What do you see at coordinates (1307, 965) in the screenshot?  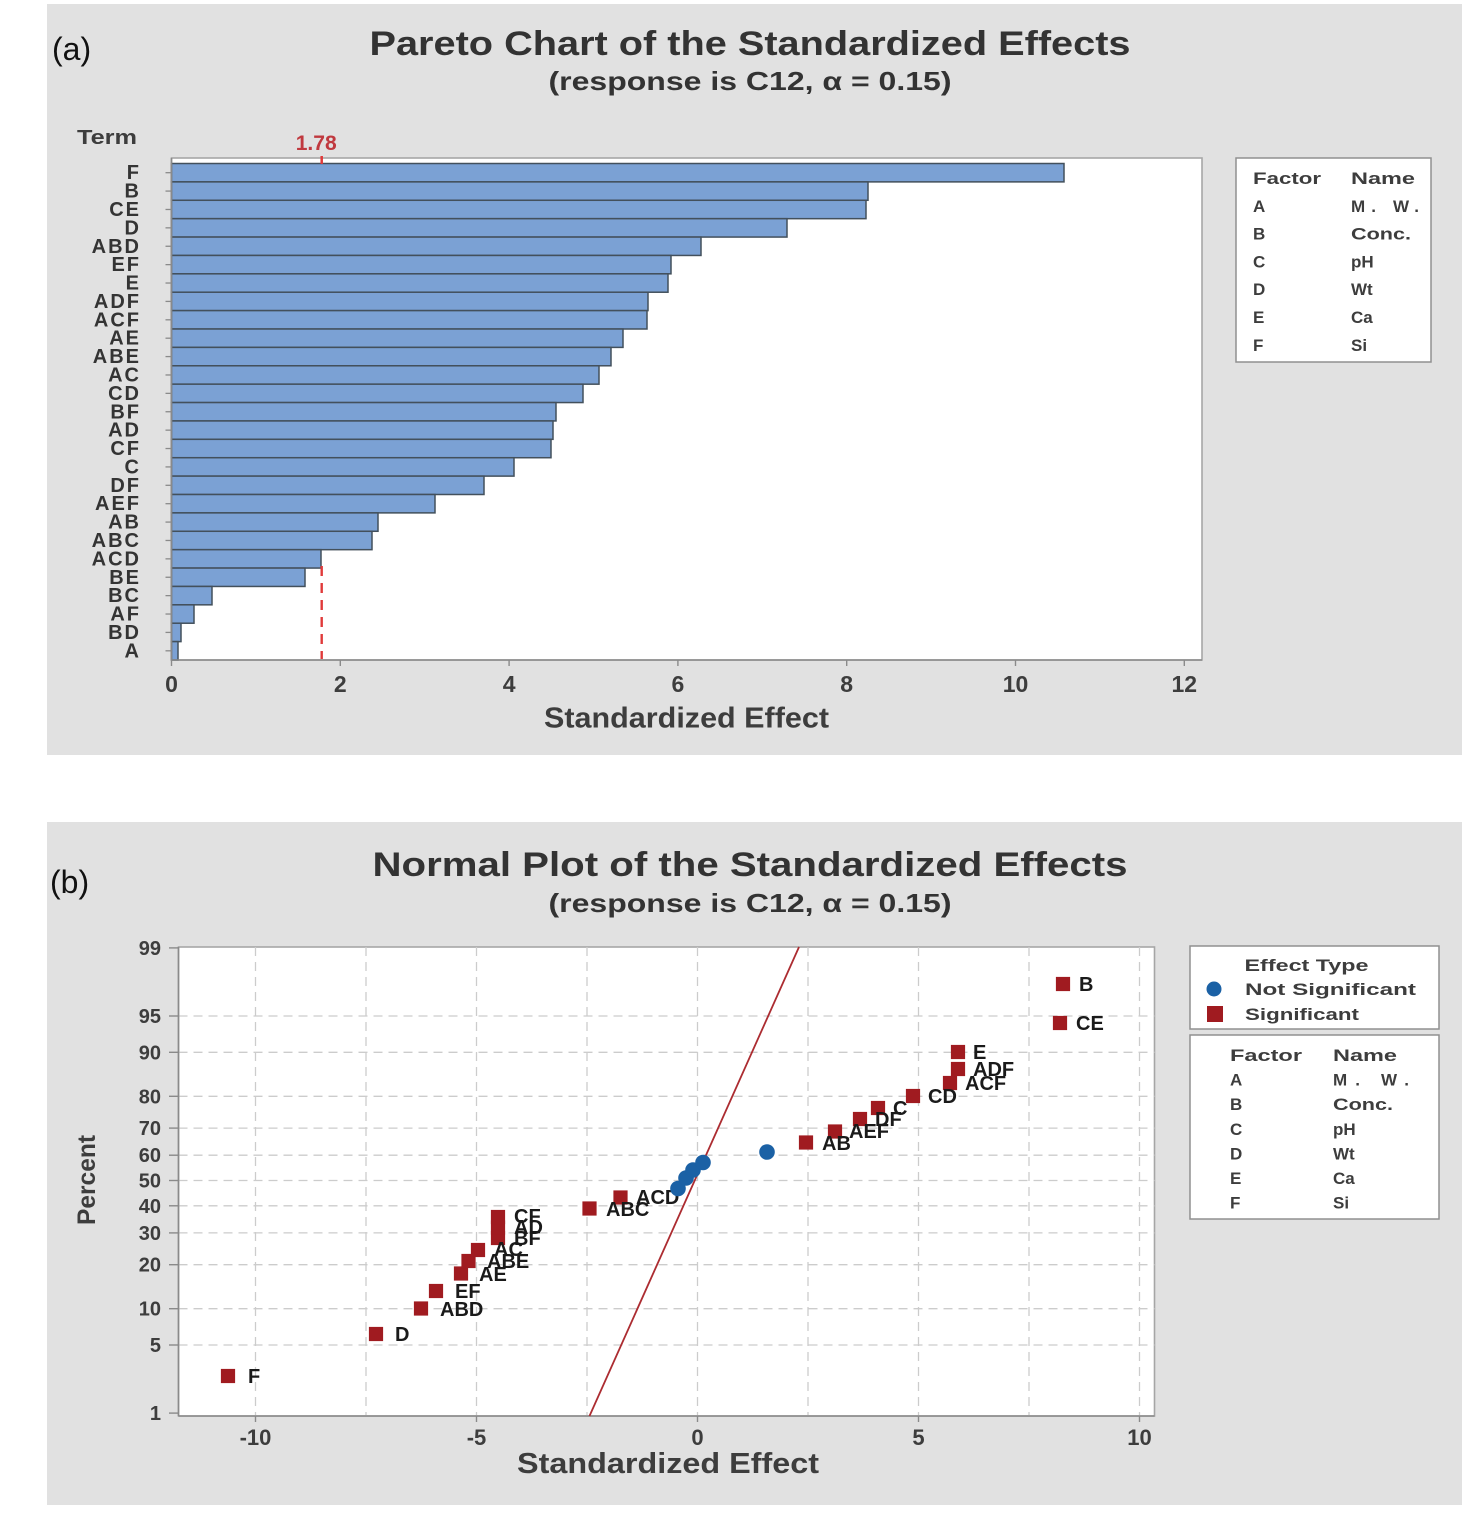 I see `svg-text: Effect Type` at bounding box center [1307, 965].